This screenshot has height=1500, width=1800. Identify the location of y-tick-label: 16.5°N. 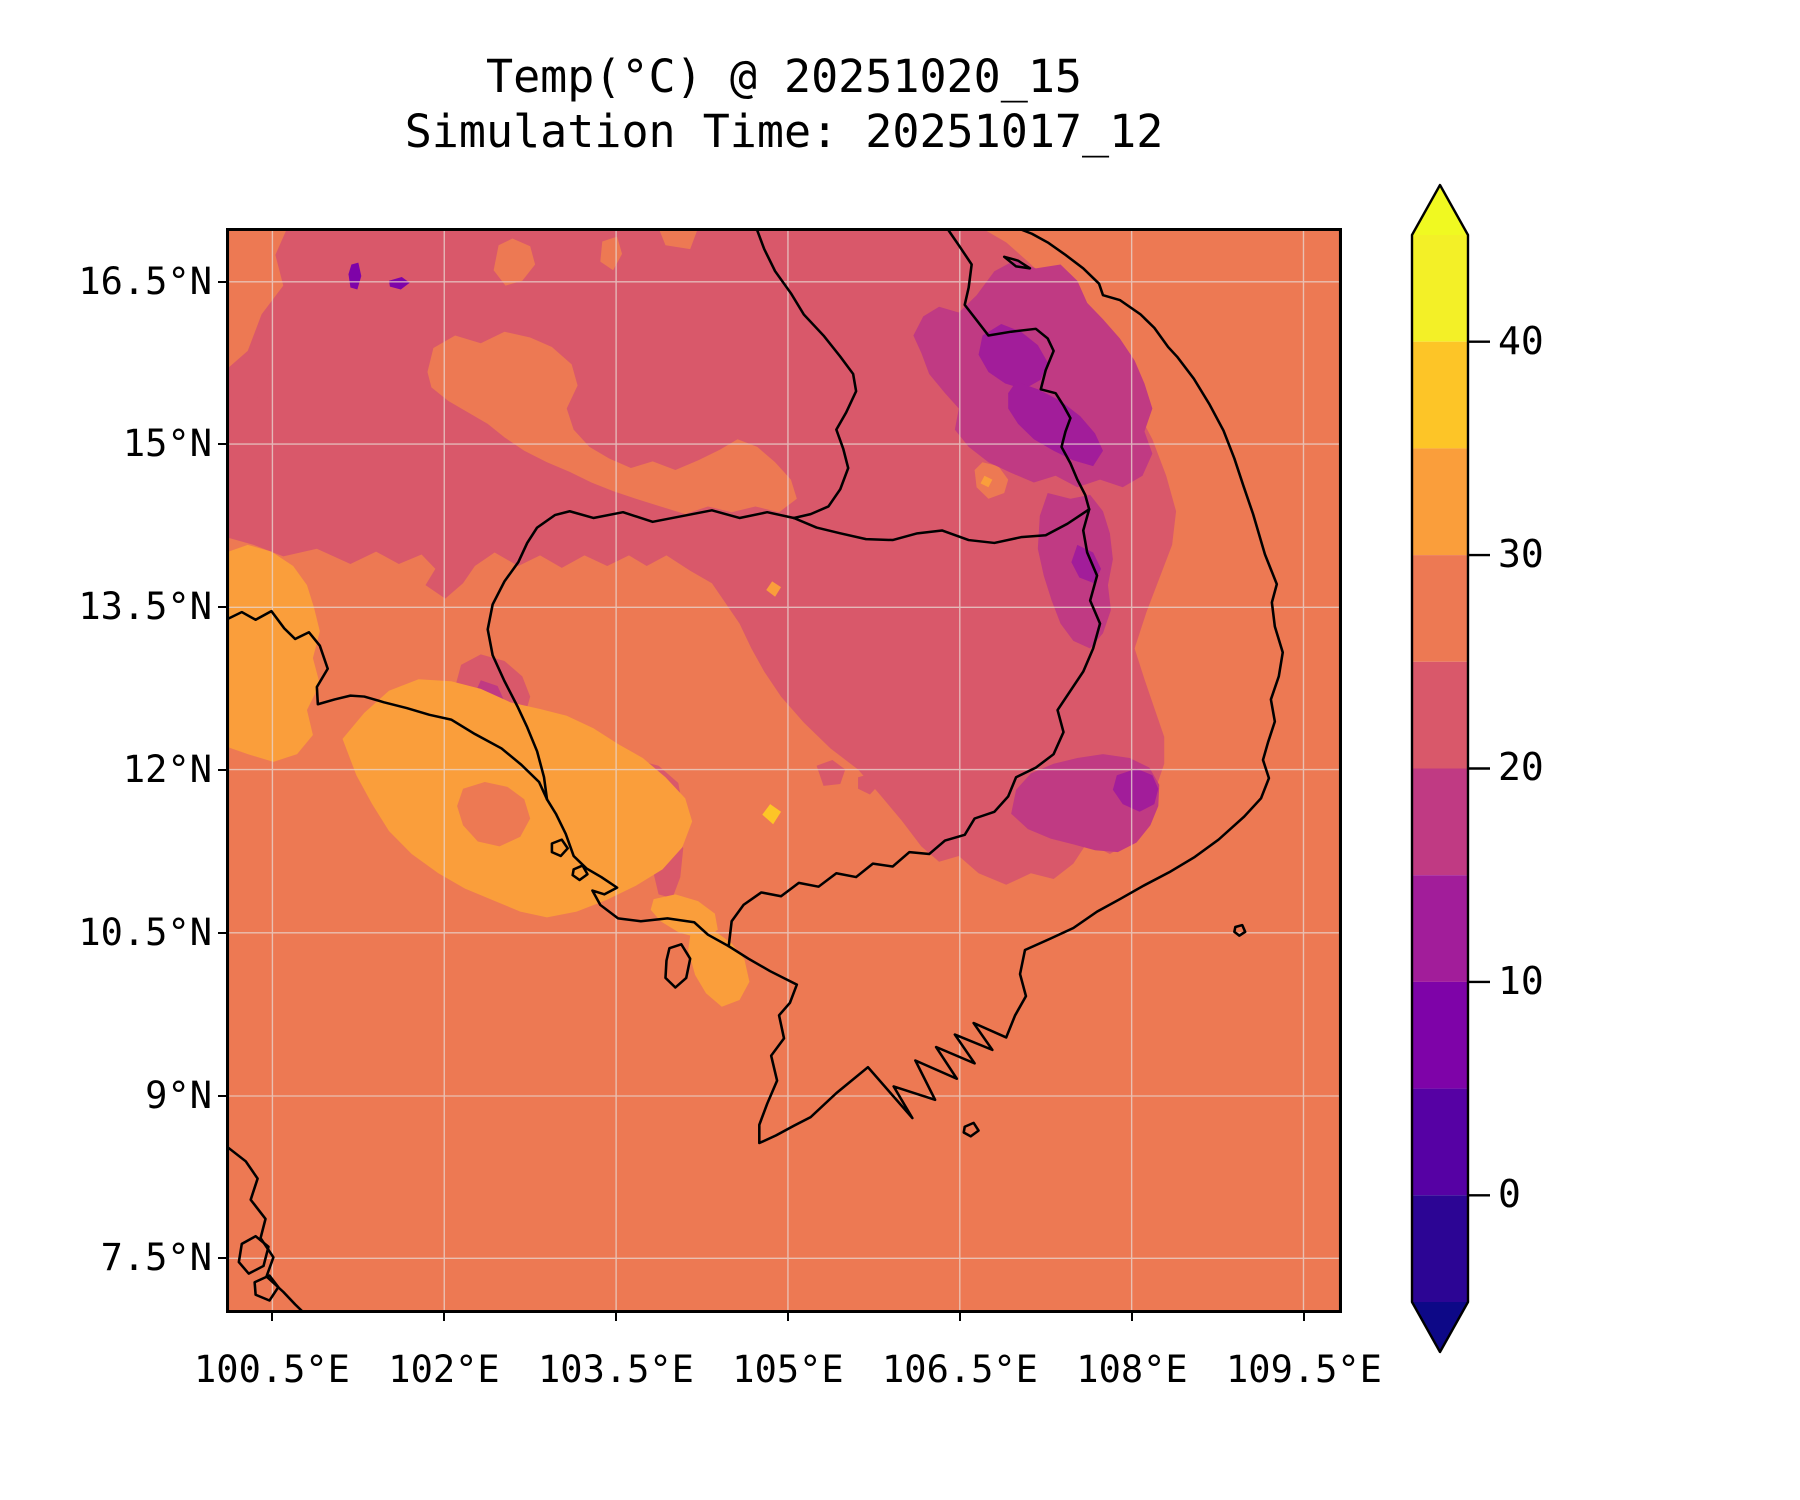
(145, 281).